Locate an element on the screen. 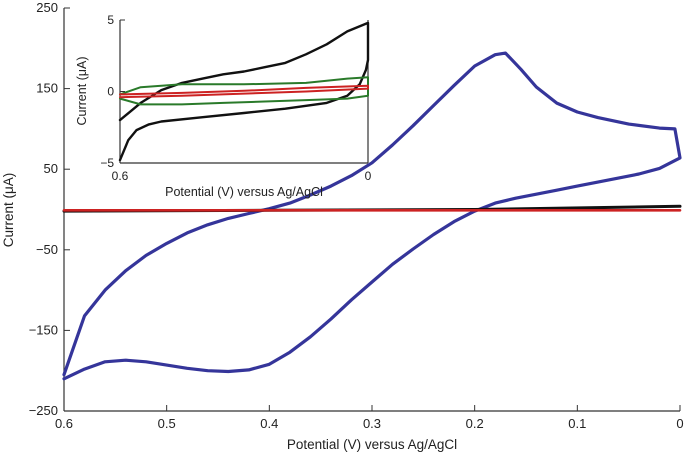 This screenshot has width=685, height=456. main-y-tick-label: −150 is located at coordinates (43, 329).